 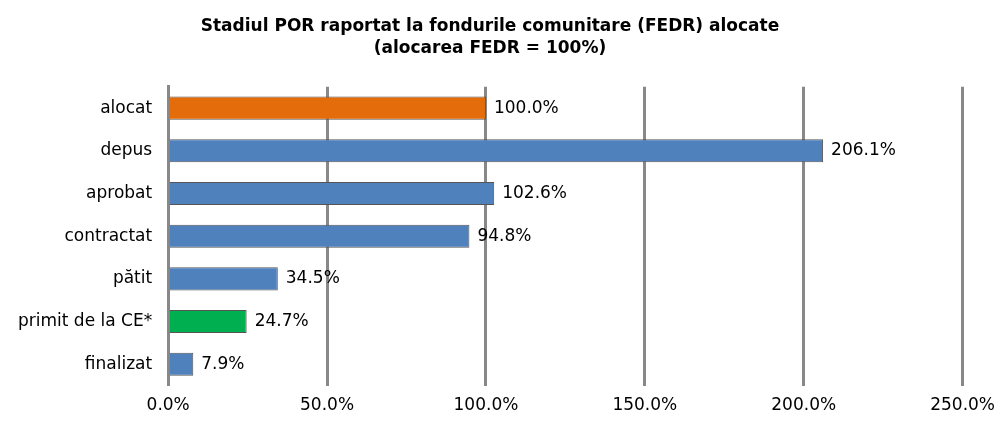 I want to click on chart-title: Stadiul POR raportat la fondurile comunitare (FEDR) alocate, so click(x=490, y=24).